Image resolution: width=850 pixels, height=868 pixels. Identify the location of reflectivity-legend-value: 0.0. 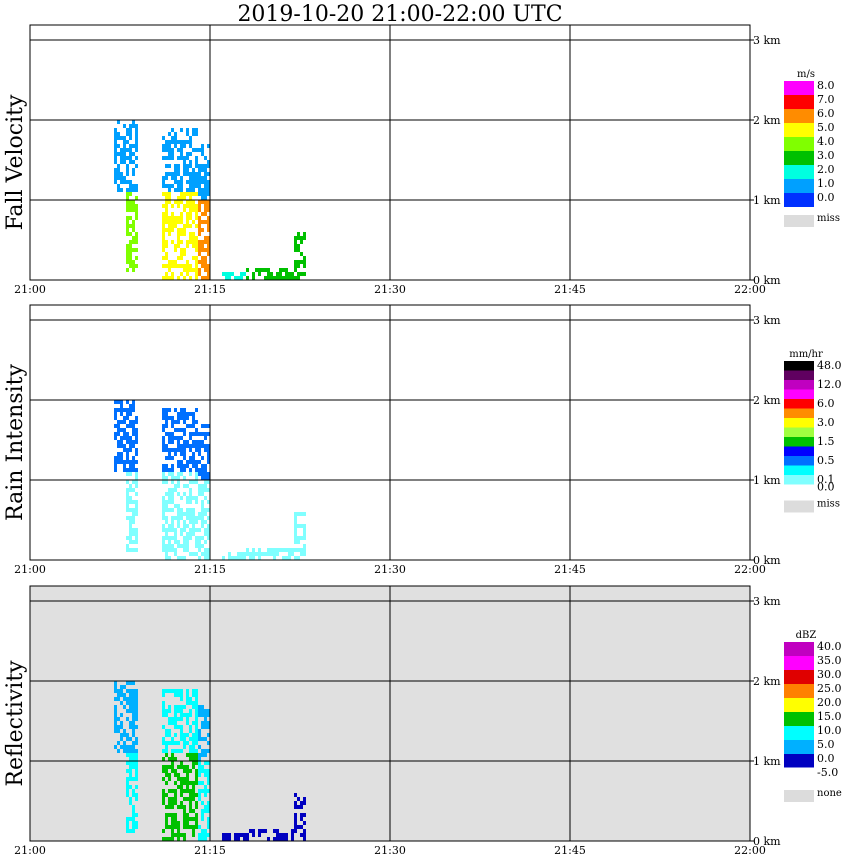
(826, 758).